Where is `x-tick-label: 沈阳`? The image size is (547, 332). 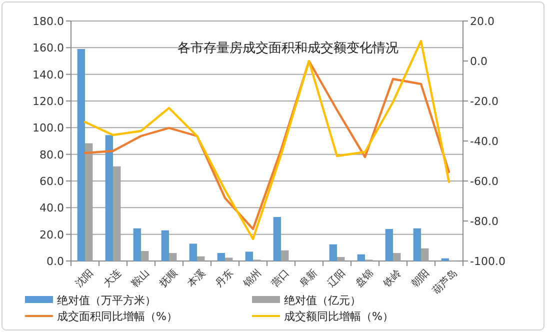 x-tick-label: 沈阳 is located at coordinates (84, 278).